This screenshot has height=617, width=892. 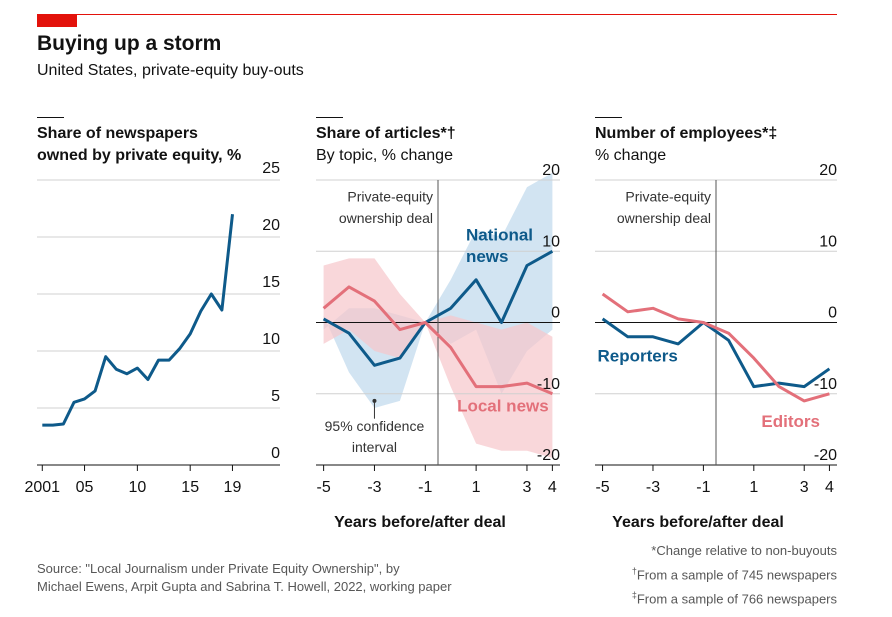 I want to click on p1-x-tick-label: 10, so click(x=137, y=487).